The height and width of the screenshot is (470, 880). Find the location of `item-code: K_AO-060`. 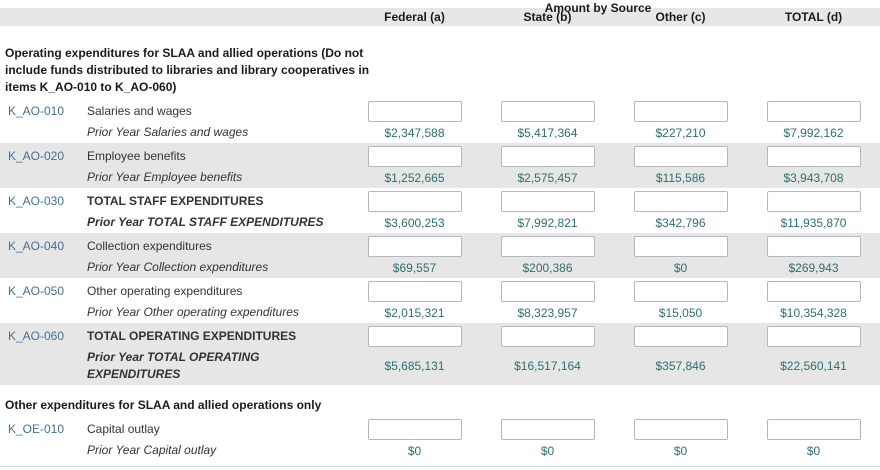

item-code: K_AO-060 is located at coordinates (36, 336).